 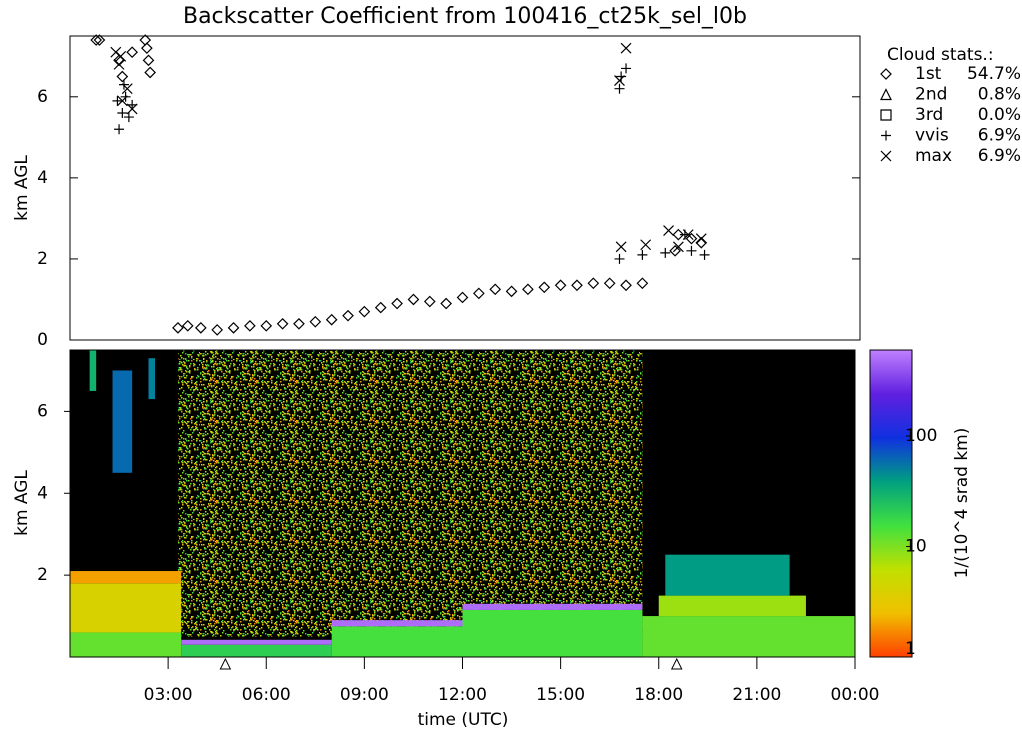 What do you see at coordinates (933, 156) in the screenshot?
I see `legend-name: max` at bounding box center [933, 156].